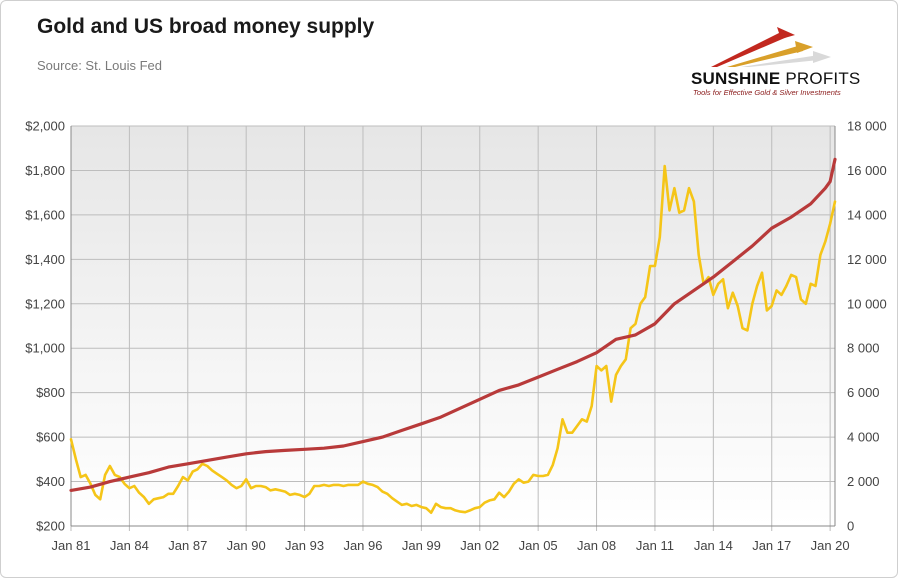 The image size is (898, 578). I want to click on y-left-tick-label: $600, so click(50, 437).